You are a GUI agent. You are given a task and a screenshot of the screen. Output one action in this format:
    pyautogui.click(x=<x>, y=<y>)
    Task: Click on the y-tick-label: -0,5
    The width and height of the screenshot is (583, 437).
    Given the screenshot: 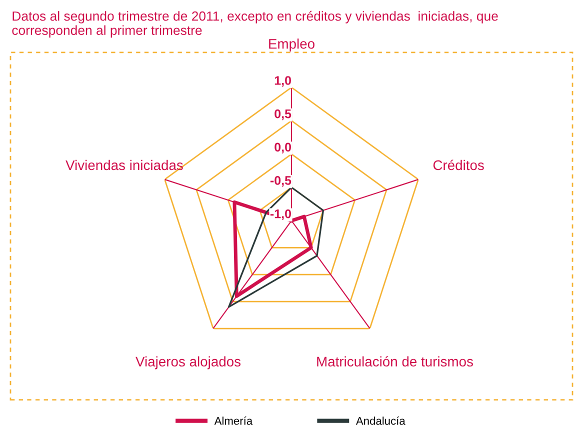 What is the action you would take?
    pyautogui.click(x=281, y=181)
    